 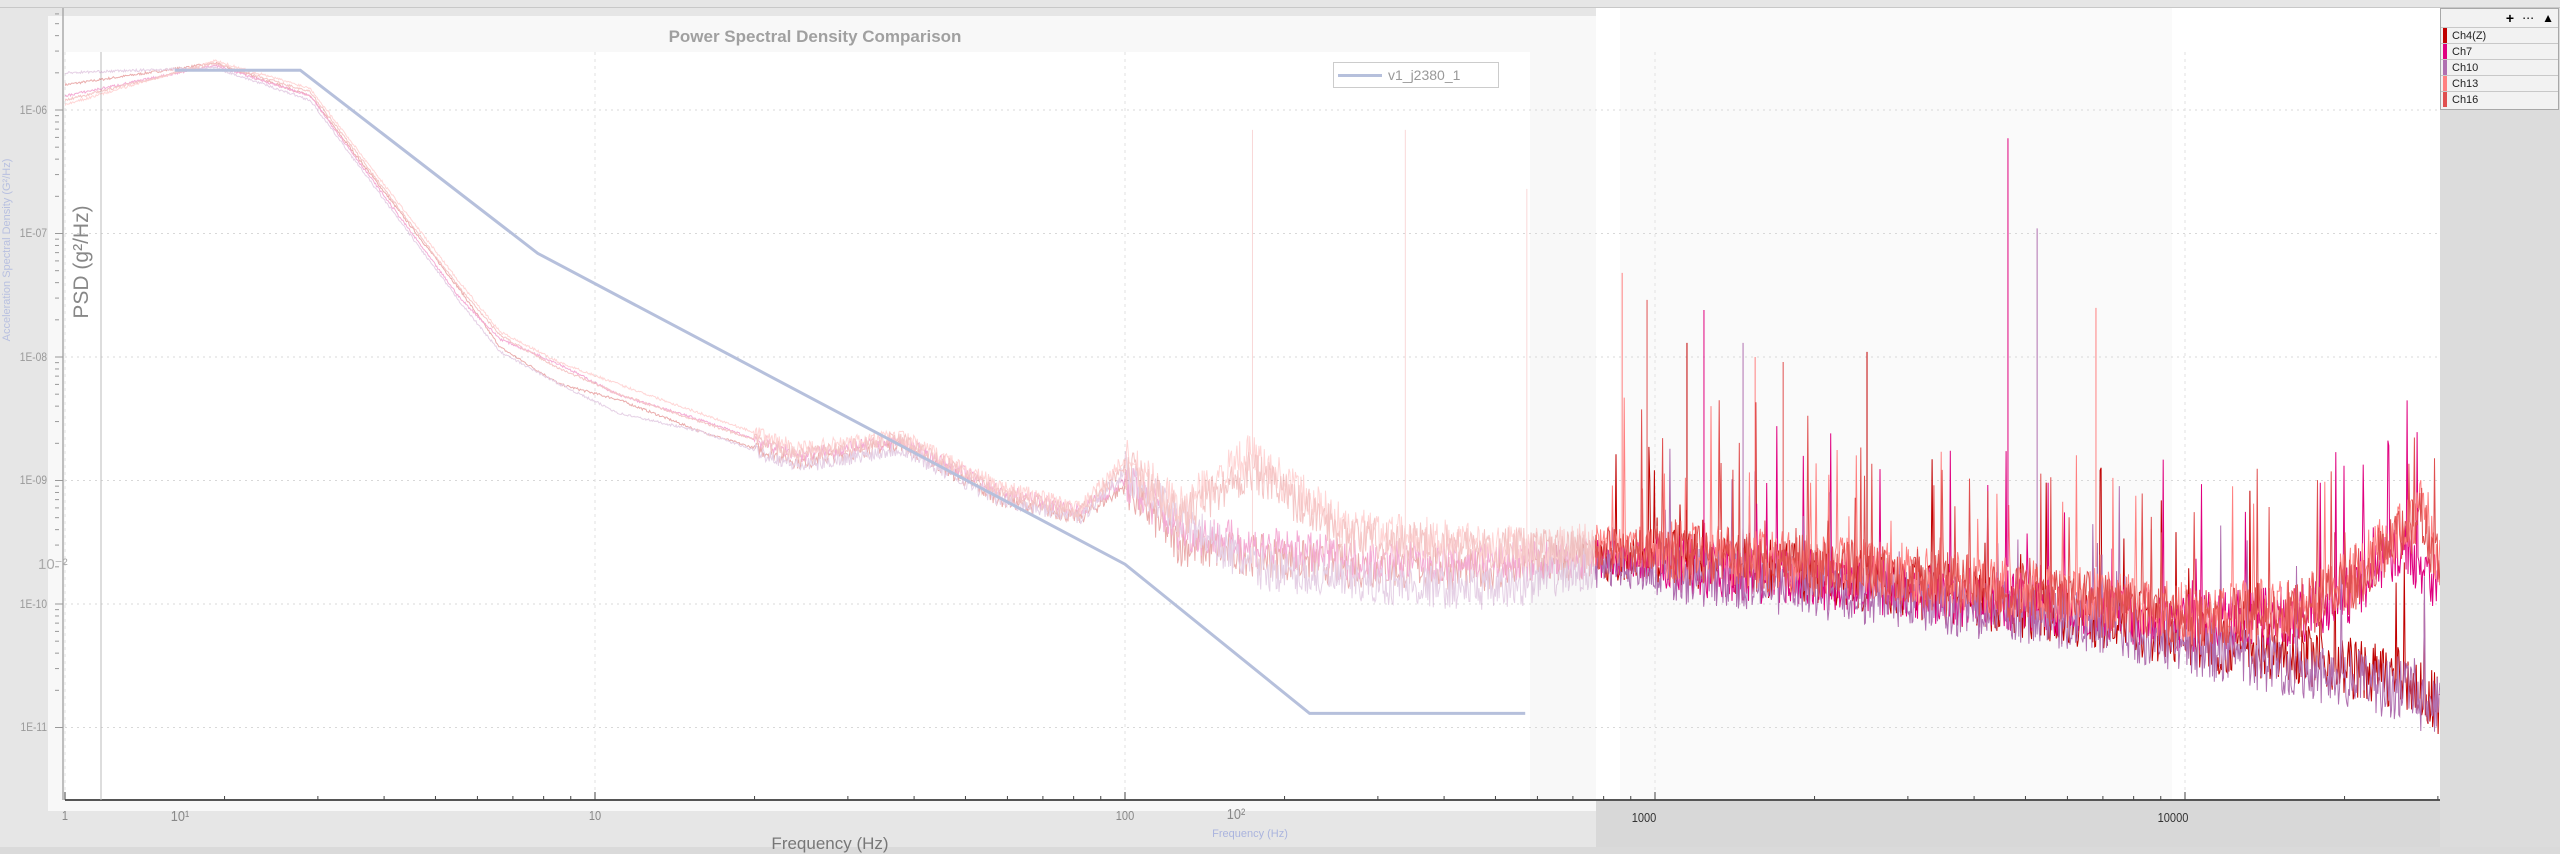 What do you see at coordinates (595, 815) in the screenshot?
I see `x-tick-label: 10` at bounding box center [595, 815].